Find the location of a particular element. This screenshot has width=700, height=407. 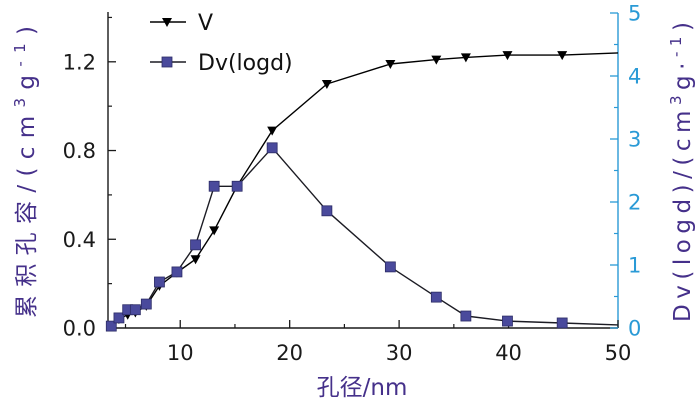

right-y-label-unit: g· is located at coordinates (683, 76).